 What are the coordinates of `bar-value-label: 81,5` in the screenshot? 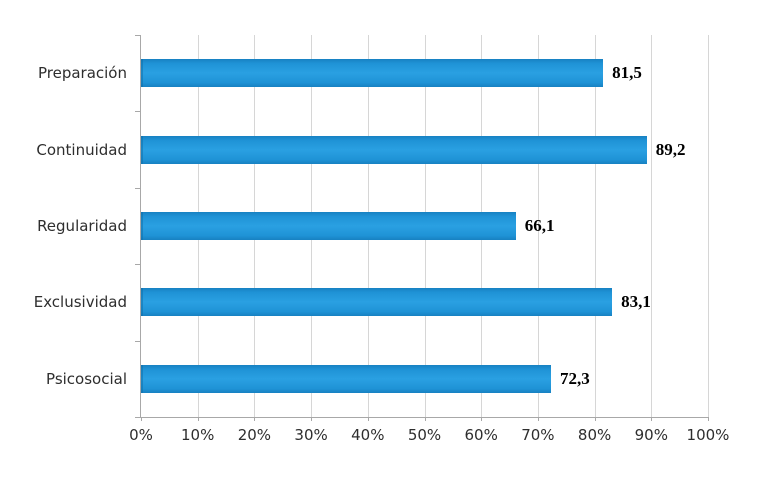 It's located at (627, 73).